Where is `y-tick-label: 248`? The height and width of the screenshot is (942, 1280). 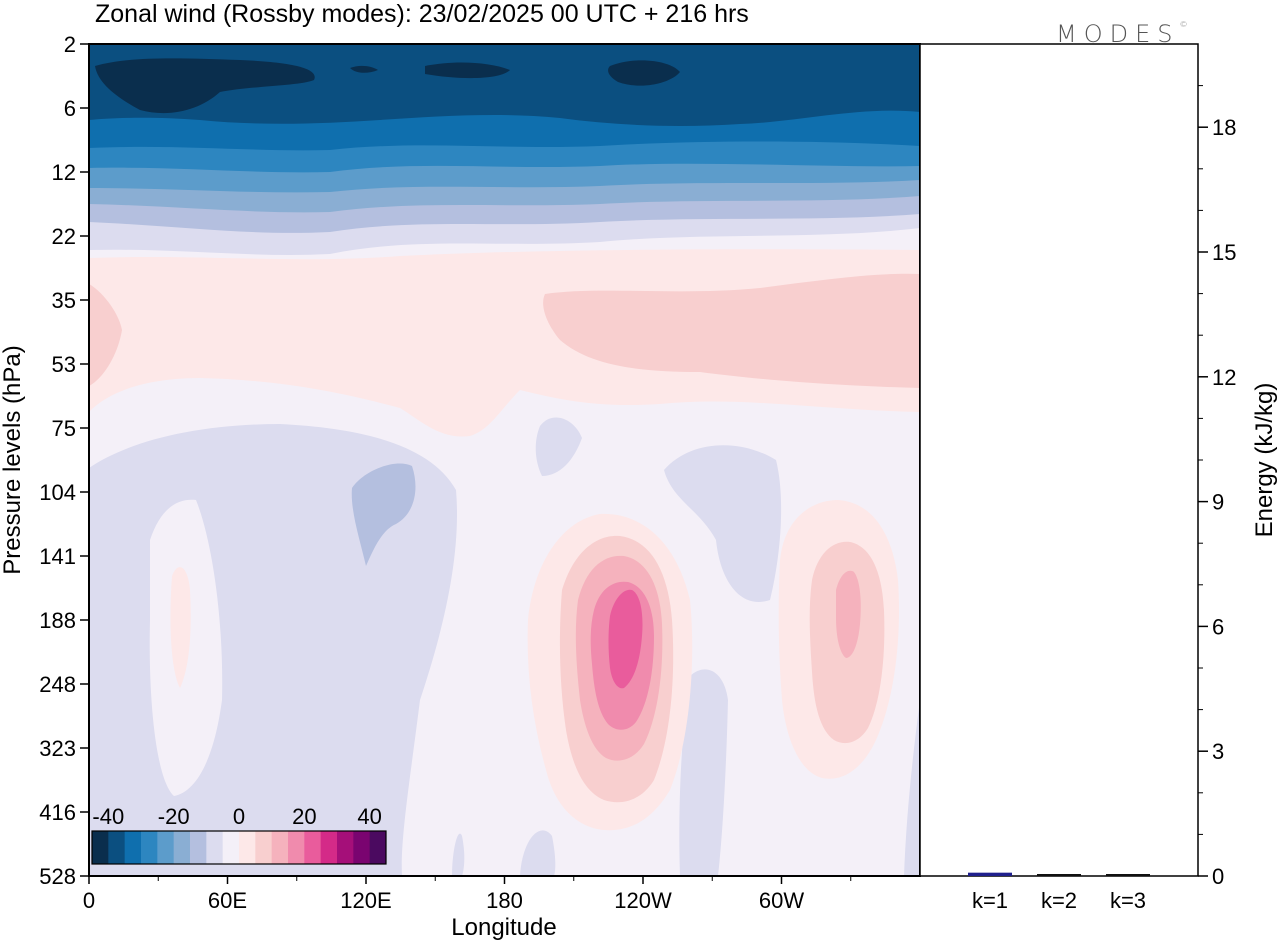 y-tick-label: 248 is located at coordinates (57, 684).